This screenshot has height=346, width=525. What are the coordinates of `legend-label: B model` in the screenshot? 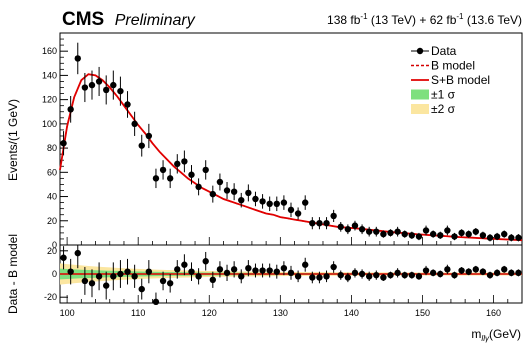 It's located at (453, 66).